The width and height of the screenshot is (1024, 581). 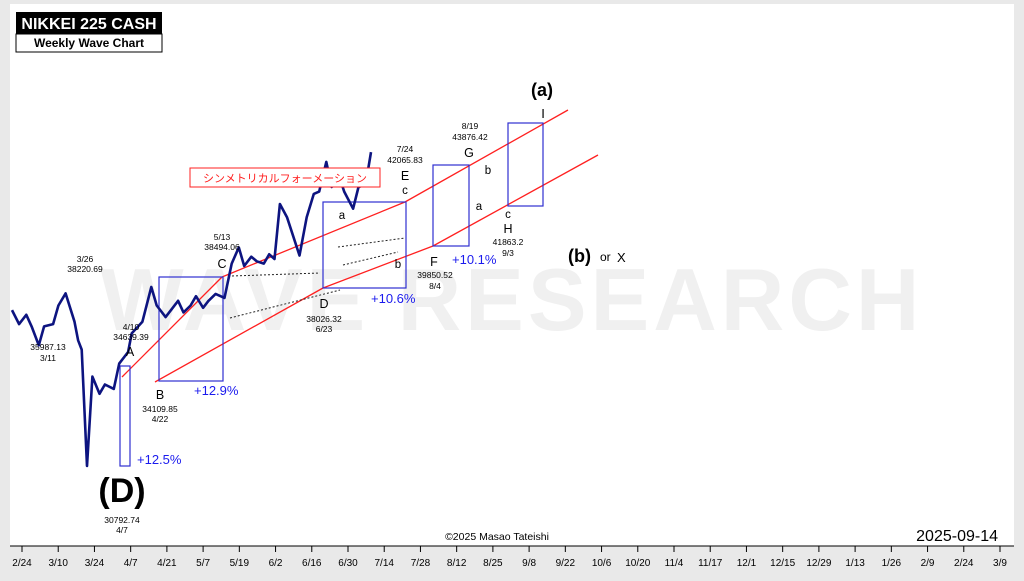 What do you see at coordinates (221, 264) in the screenshot?
I see `wave-label-c: C` at bounding box center [221, 264].